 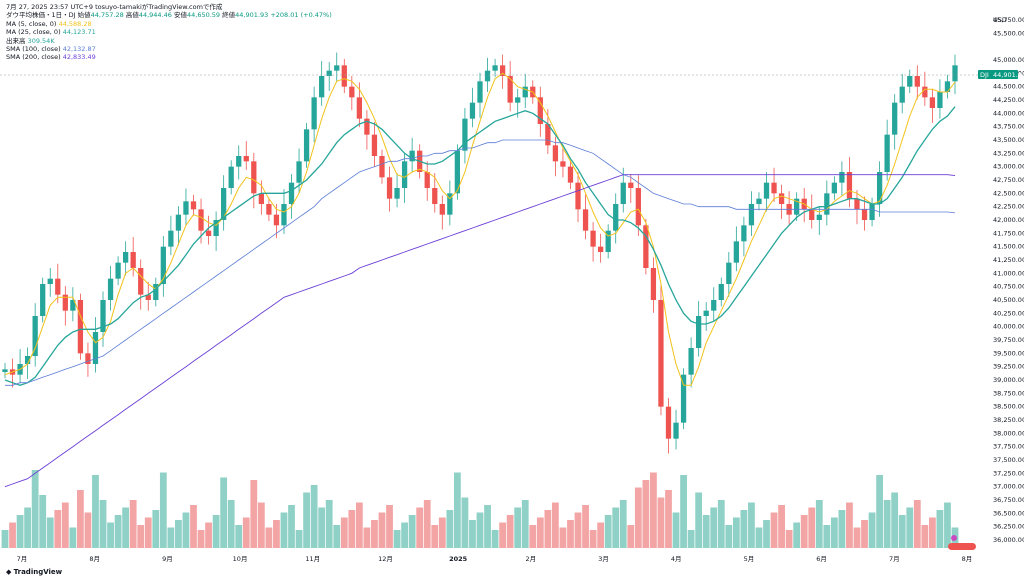 What do you see at coordinates (821, 559) in the screenshot?
I see `x-tick-label: 6月` at bounding box center [821, 559].